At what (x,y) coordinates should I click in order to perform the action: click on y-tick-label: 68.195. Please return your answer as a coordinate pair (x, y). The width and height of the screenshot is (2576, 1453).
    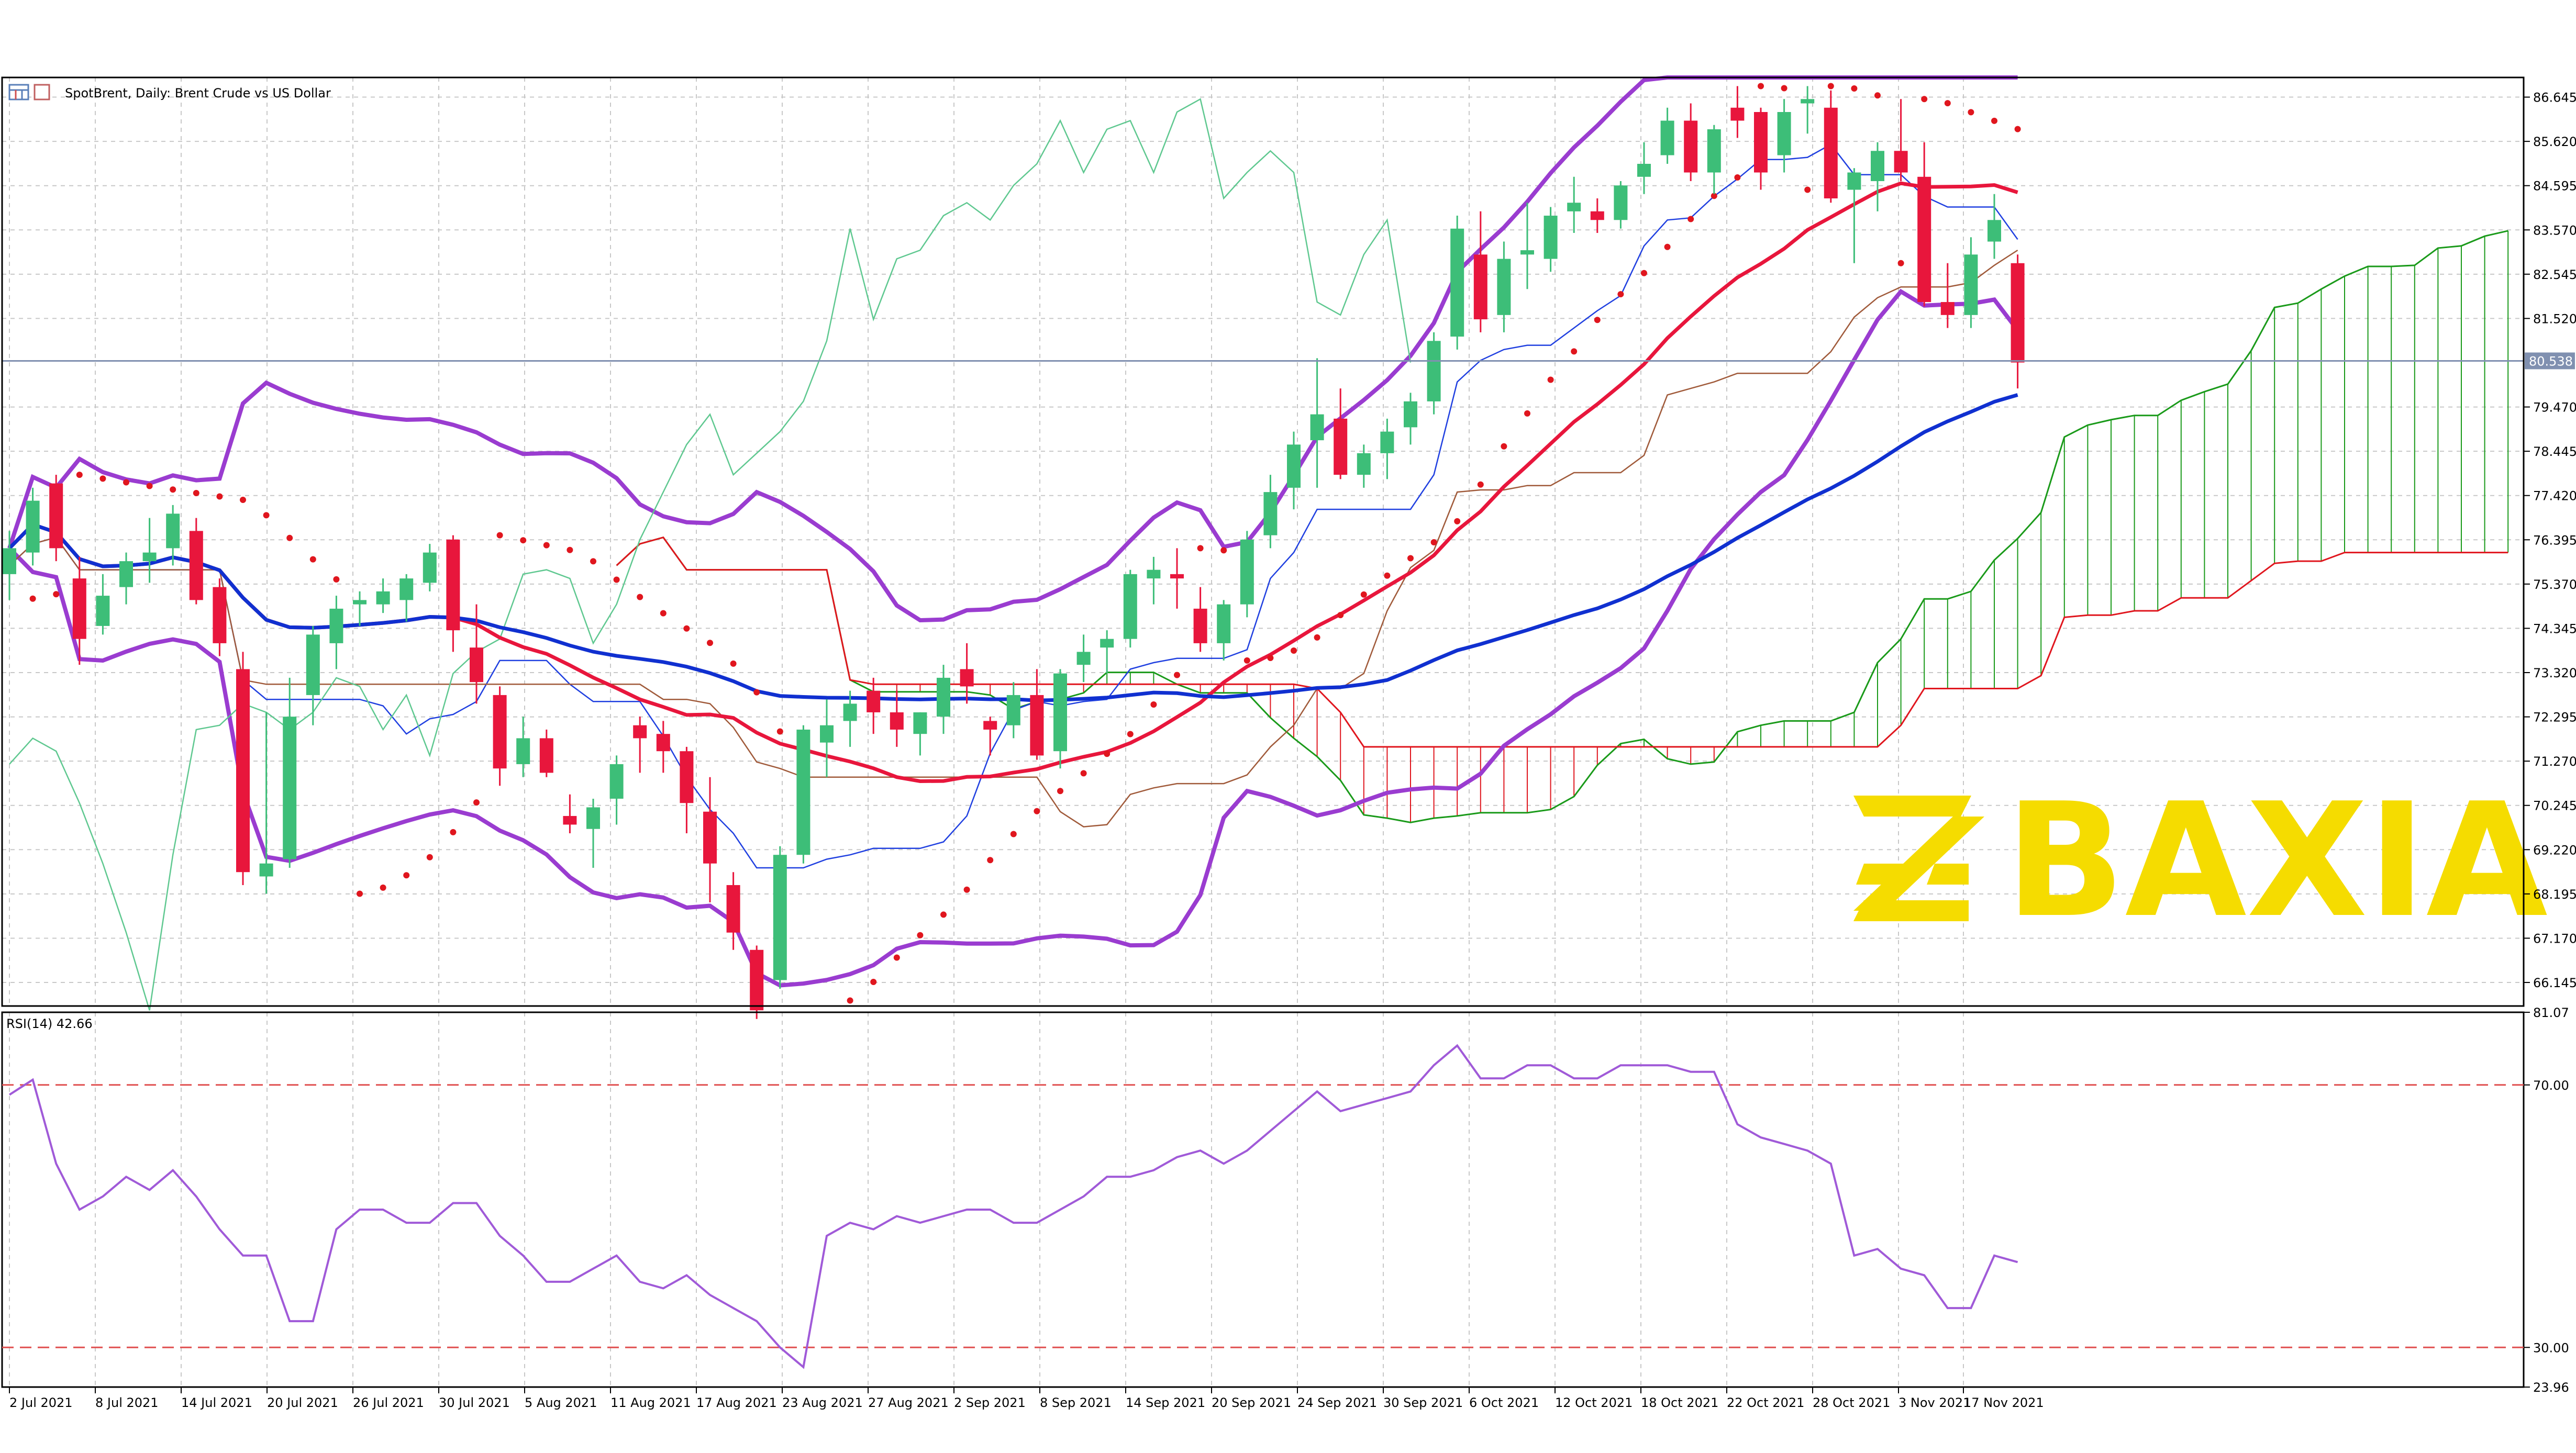
    Looking at the image, I should click on (2554, 895).